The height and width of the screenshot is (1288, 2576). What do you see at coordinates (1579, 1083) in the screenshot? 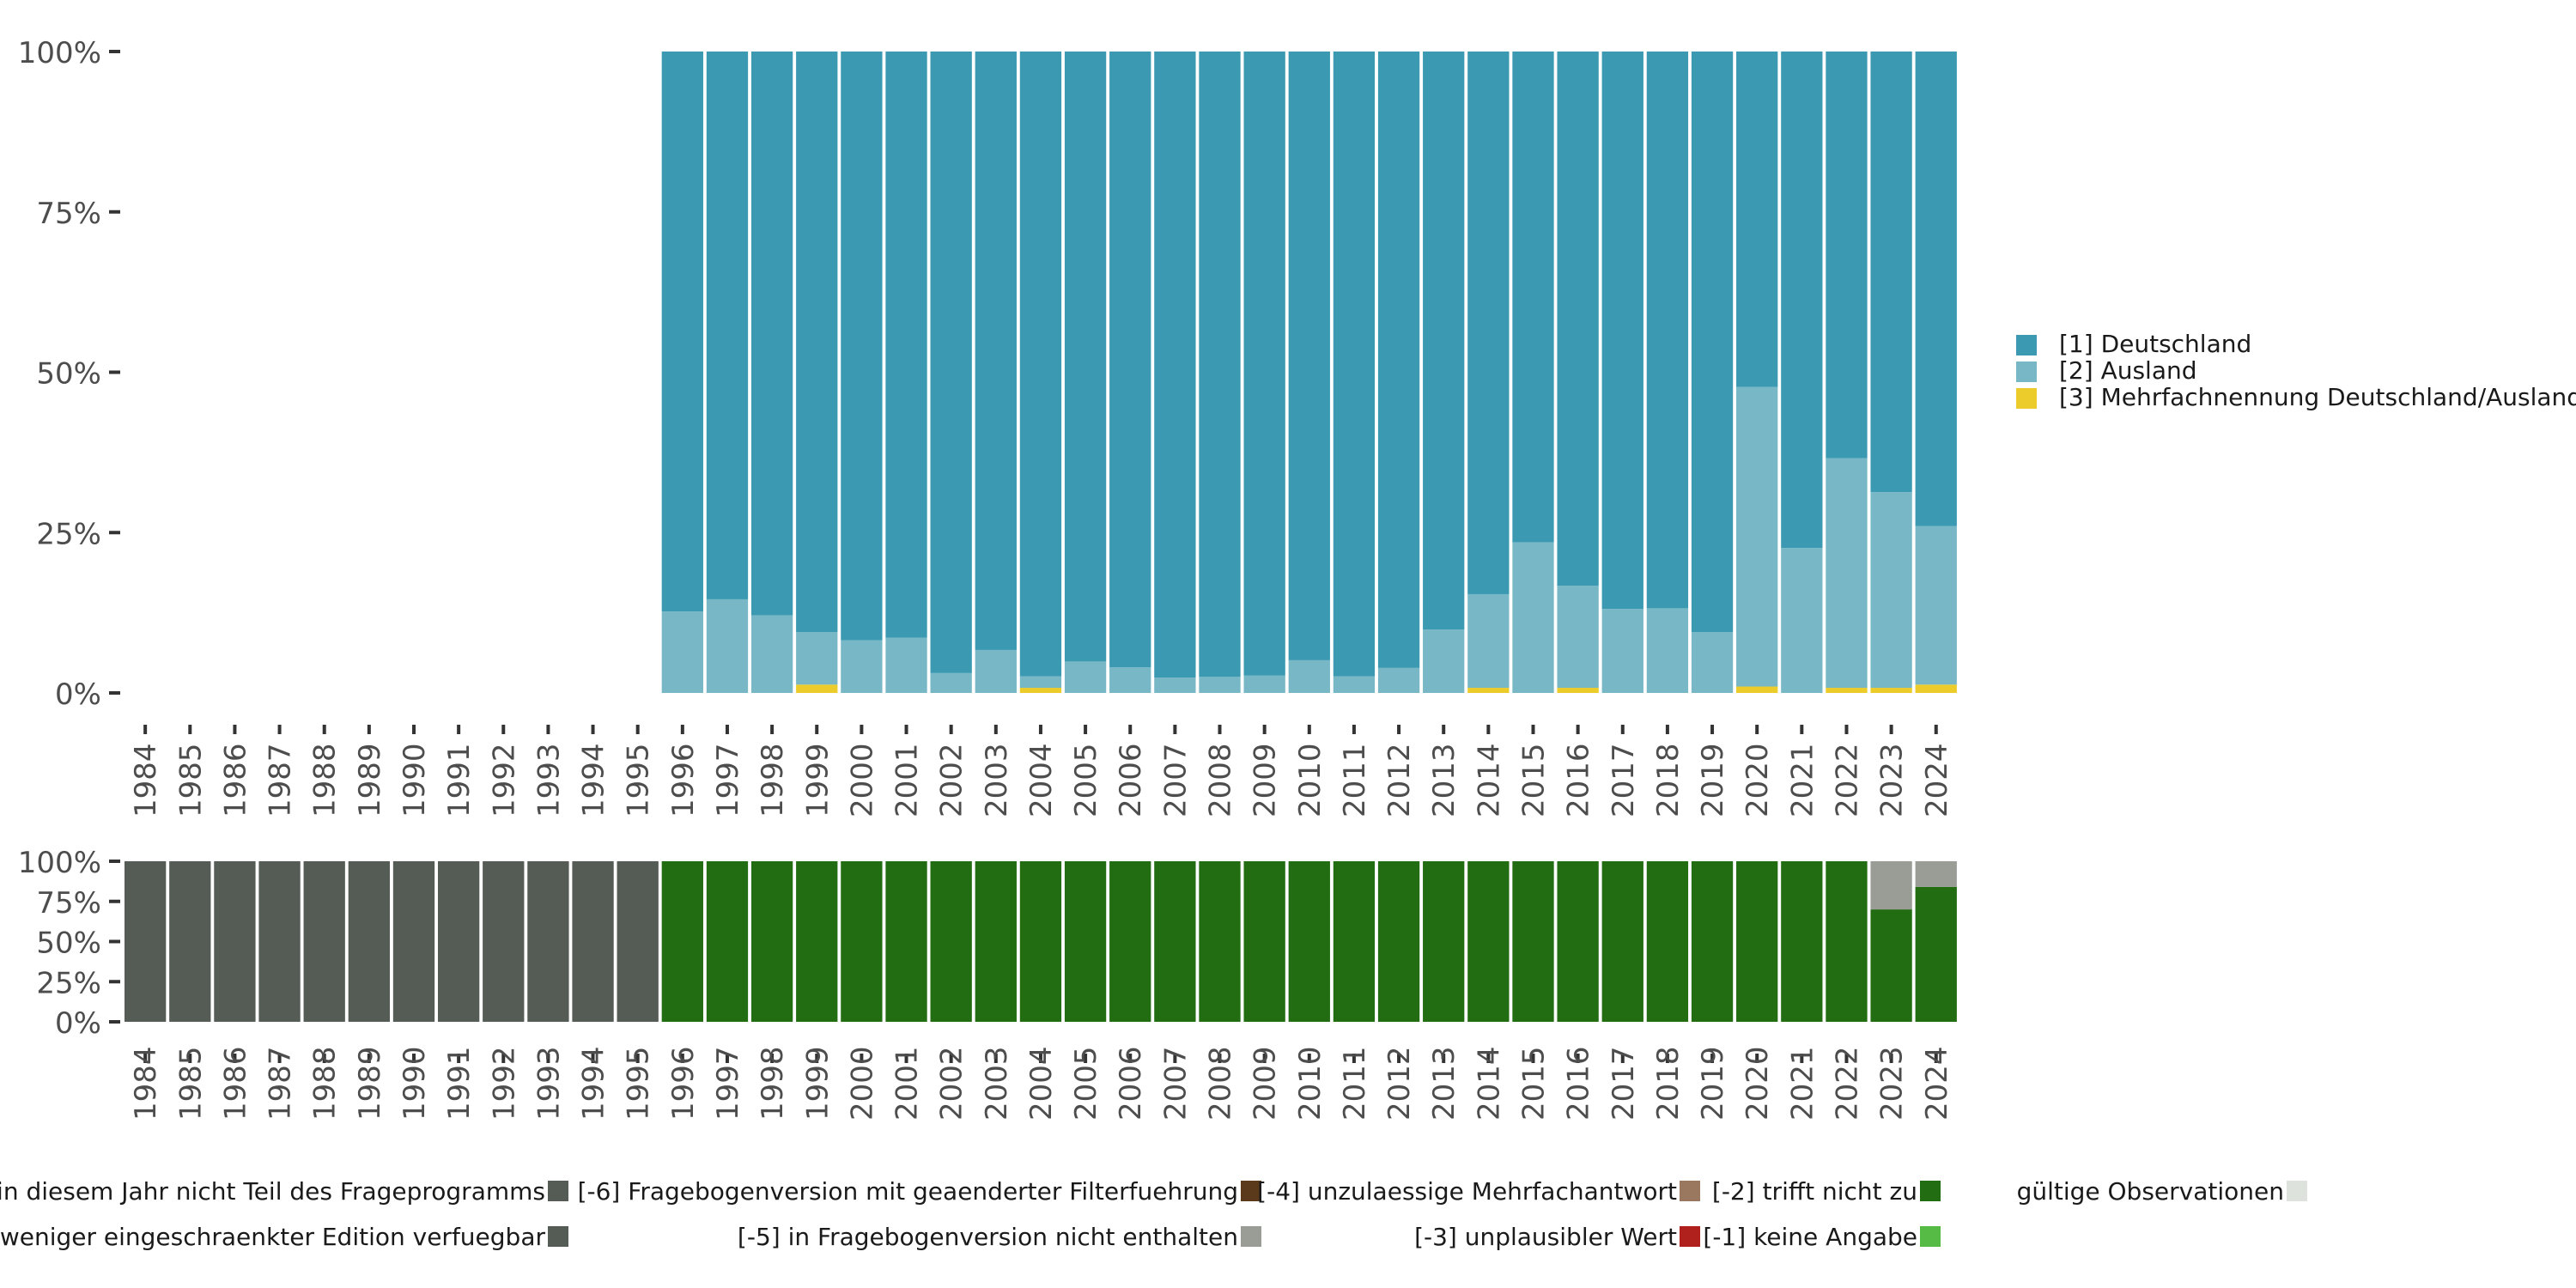
I see `x-tick-label: 2016` at bounding box center [1579, 1083].